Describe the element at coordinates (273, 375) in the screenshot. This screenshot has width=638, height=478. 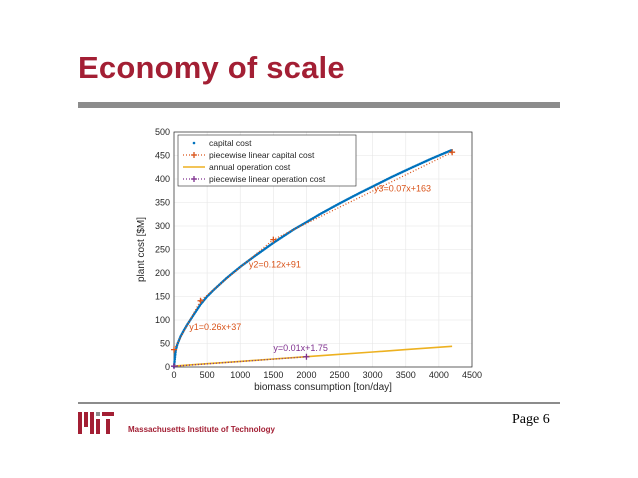
I see `x-tick-label: 1500` at that location.